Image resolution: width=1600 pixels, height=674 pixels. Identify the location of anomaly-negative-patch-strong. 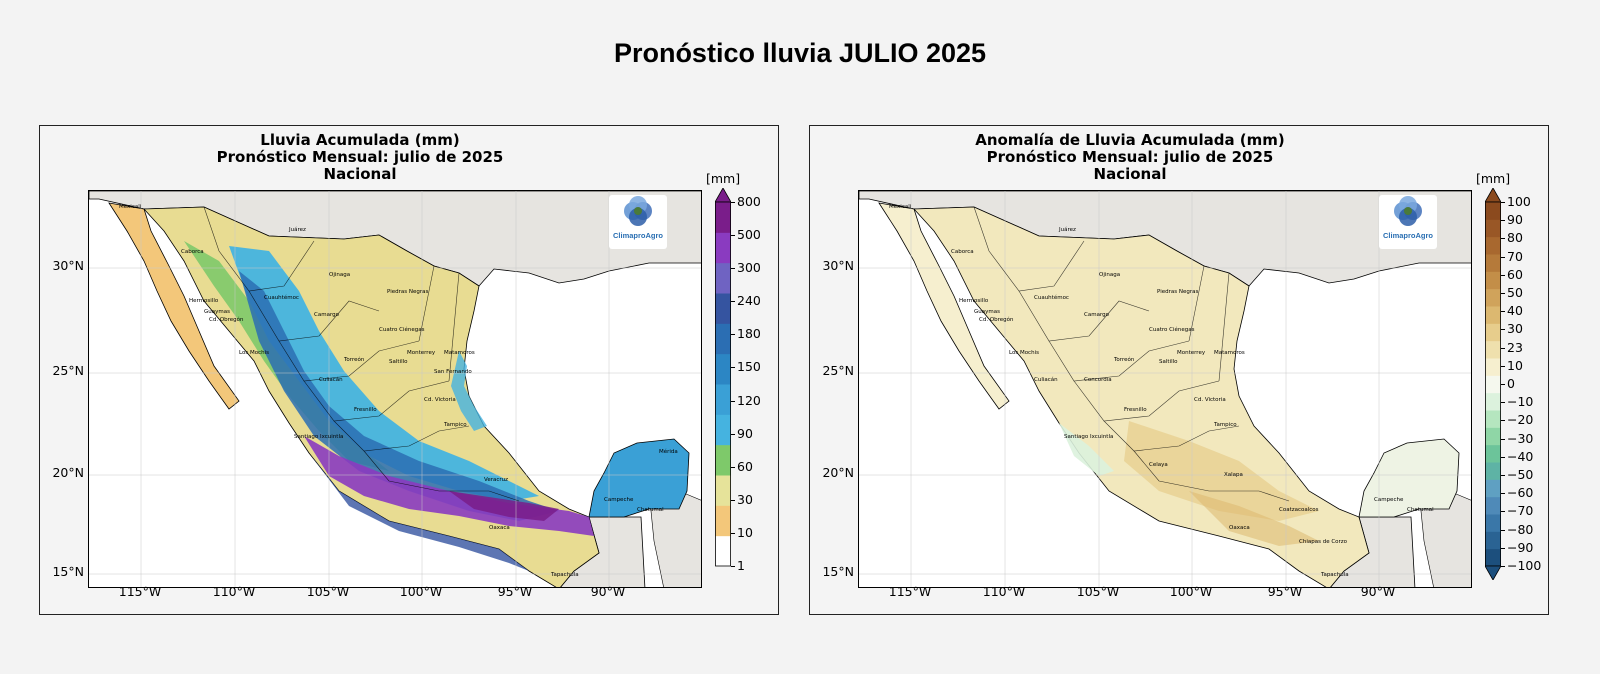
(1254, 518).